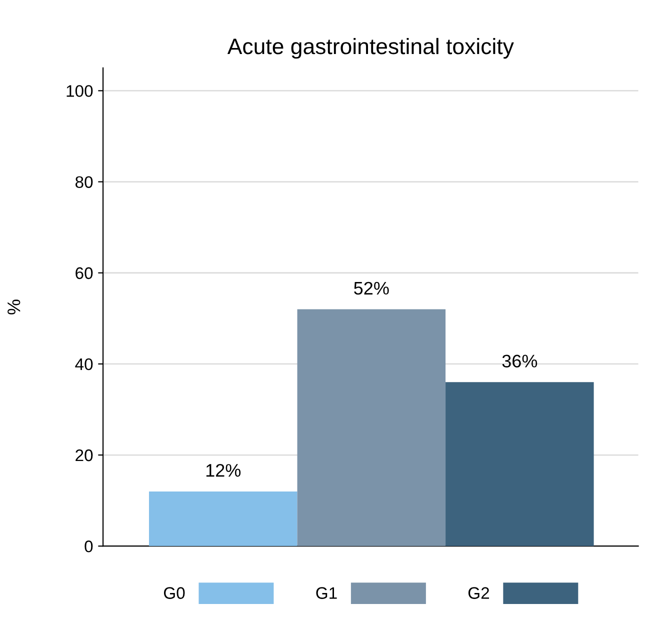  Describe the element at coordinates (88, 546) in the screenshot. I see `y-tick-label: 0` at that location.